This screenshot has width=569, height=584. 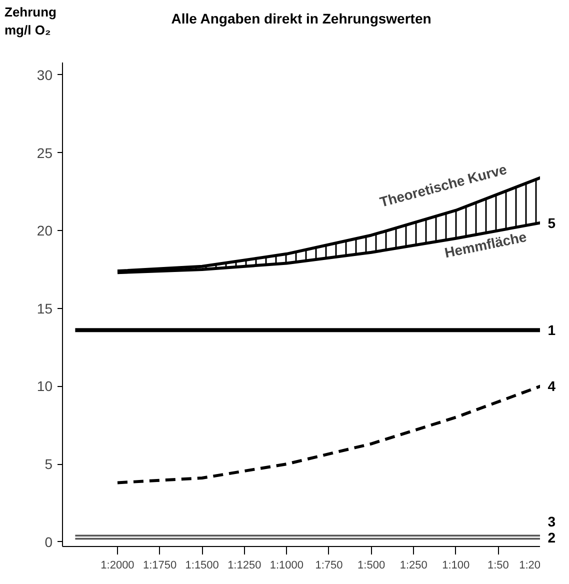 What do you see at coordinates (552, 522) in the screenshot?
I see `series-label: 3` at bounding box center [552, 522].